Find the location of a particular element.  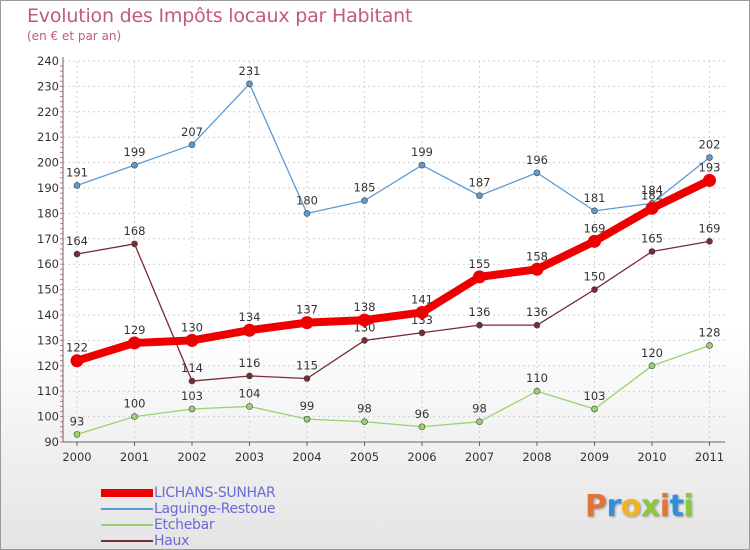

data-label: 100 is located at coordinates (135, 404).